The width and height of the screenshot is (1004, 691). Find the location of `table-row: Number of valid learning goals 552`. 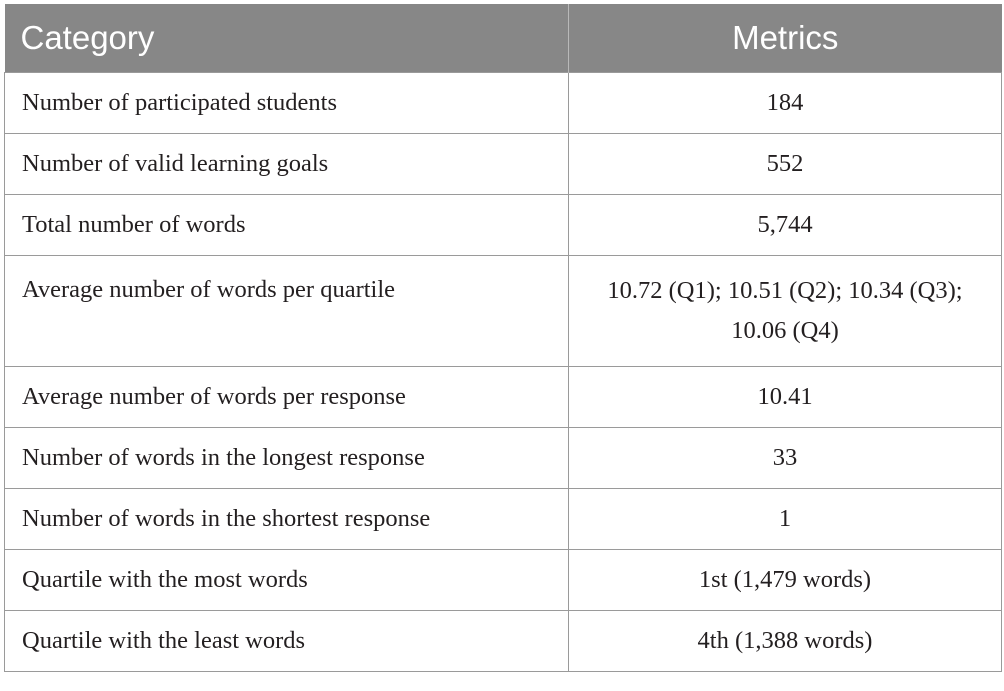

table-row: Number of valid learning goals 552 is located at coordinates (503, 164).